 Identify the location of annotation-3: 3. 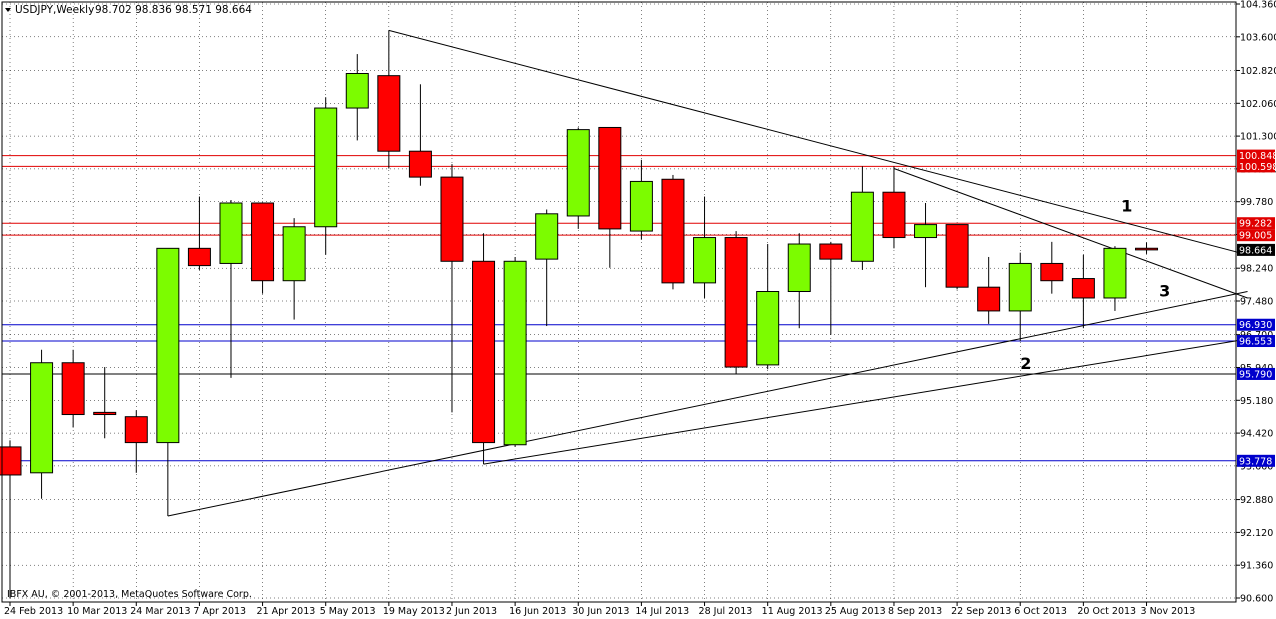
(1164, 291).